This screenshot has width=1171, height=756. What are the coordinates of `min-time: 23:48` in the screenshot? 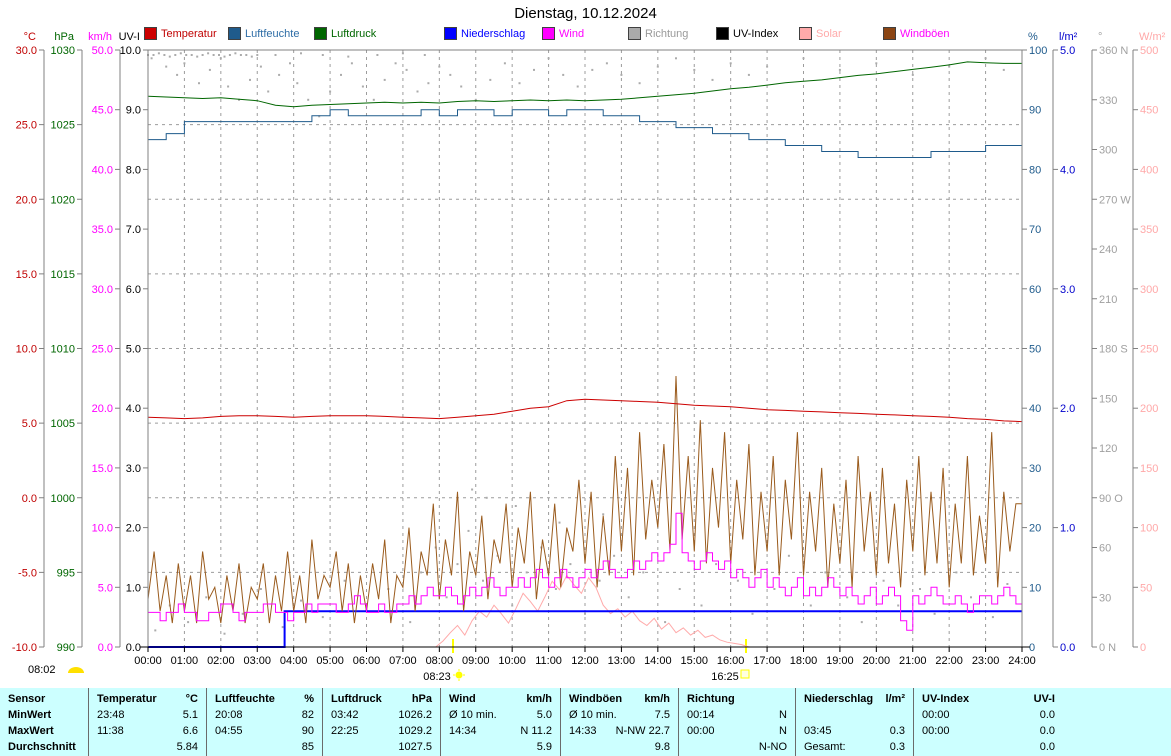 It's located at (111, 715).